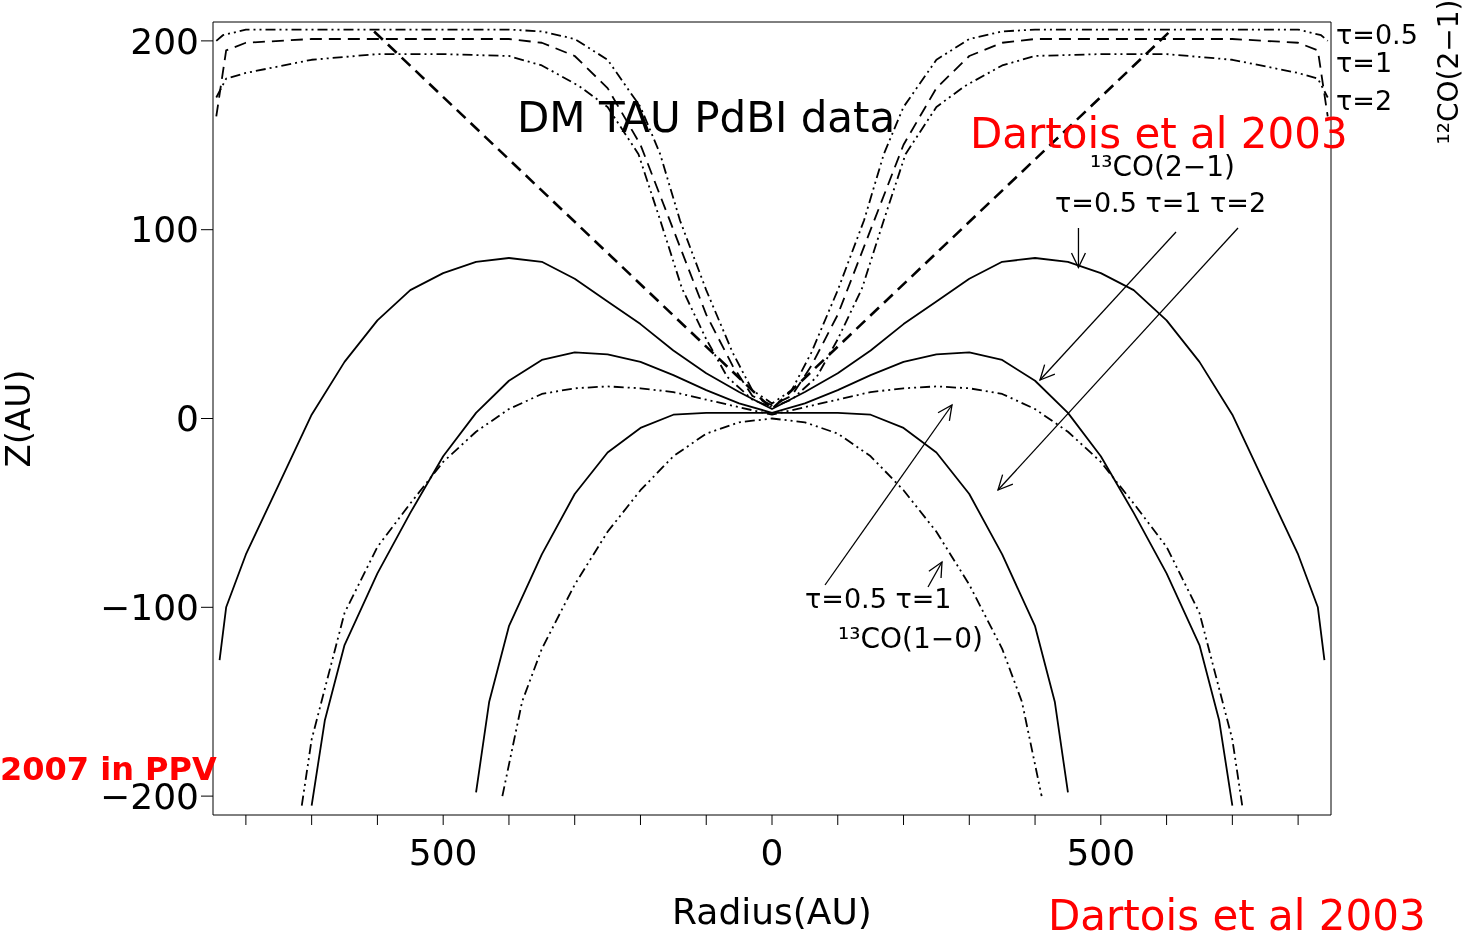 The image size is (1479, 938). I want to click on y-tick-label: −100, so click(149, 608).